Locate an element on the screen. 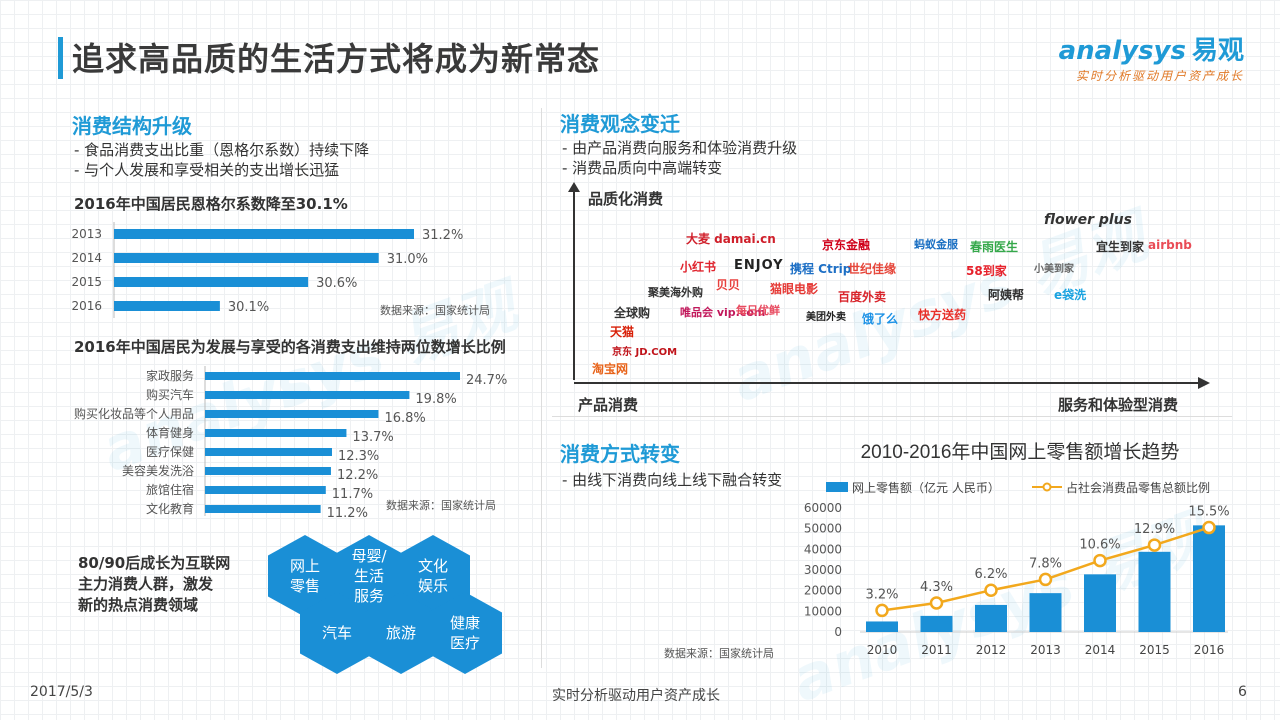  growth-source: 数据来源：国家统计局 is located at coordinates (441, 505).